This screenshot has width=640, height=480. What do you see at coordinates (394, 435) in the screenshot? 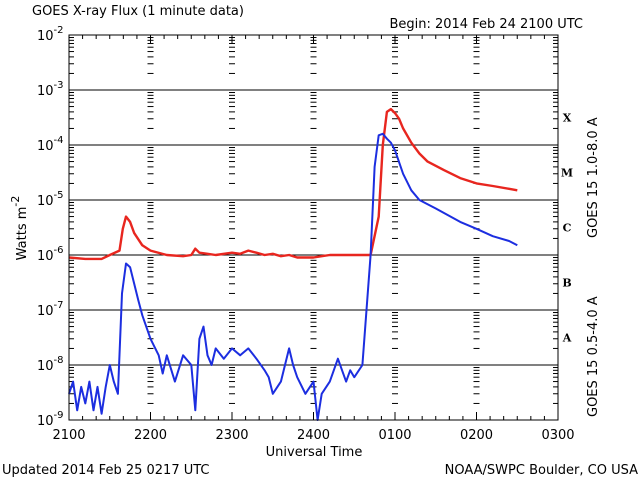
I see `x-tick-label: 0100` at bounding box center [394, 435].